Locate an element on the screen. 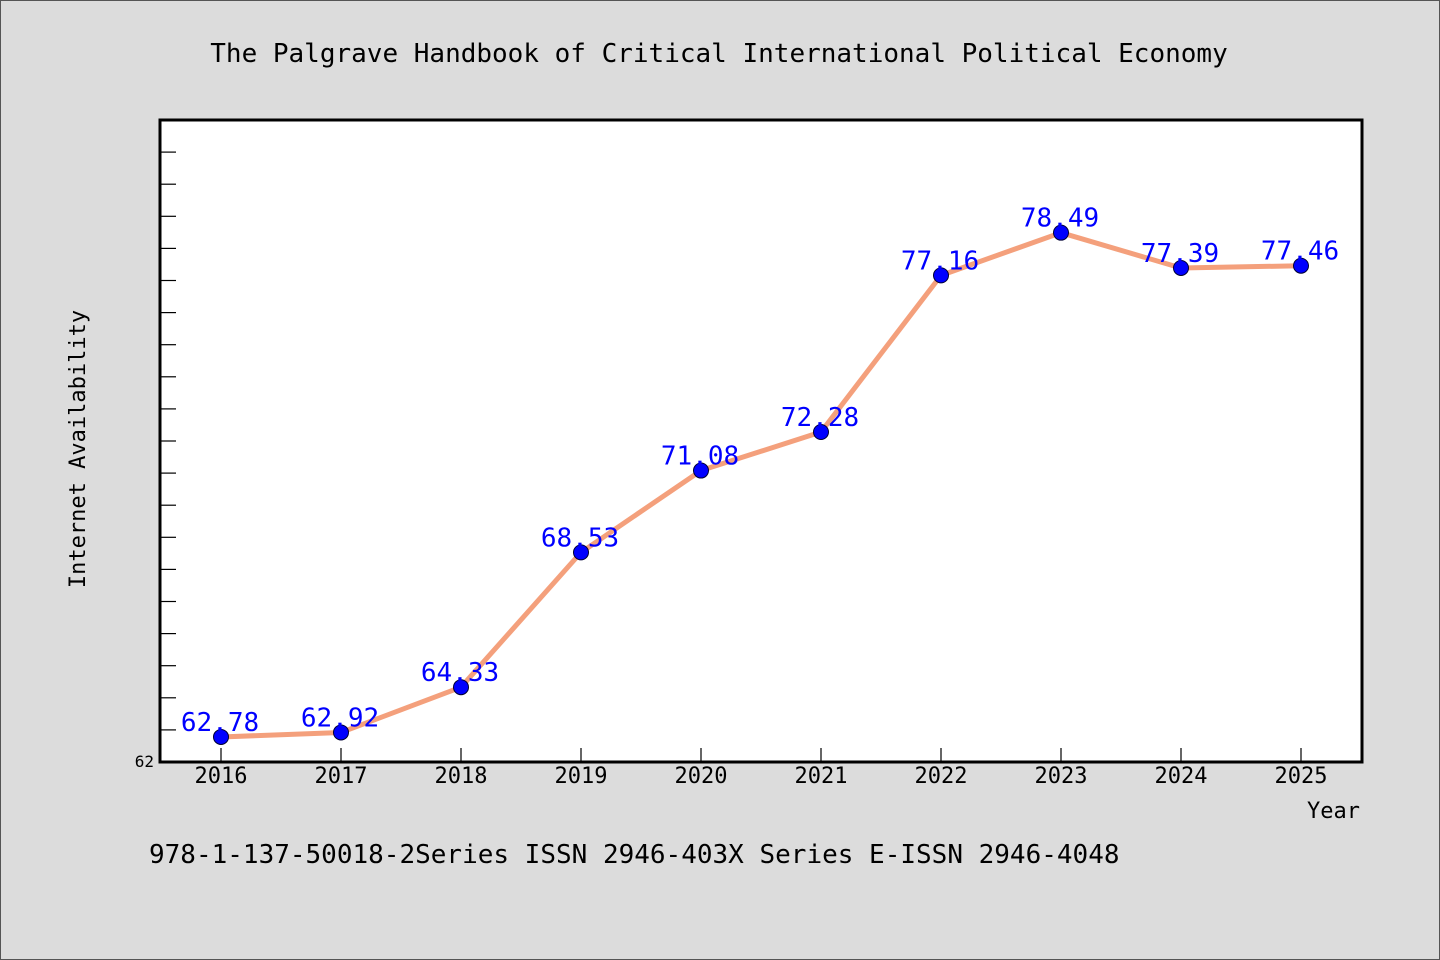  data-label: 72.28 is located at coordinates (820, 418).